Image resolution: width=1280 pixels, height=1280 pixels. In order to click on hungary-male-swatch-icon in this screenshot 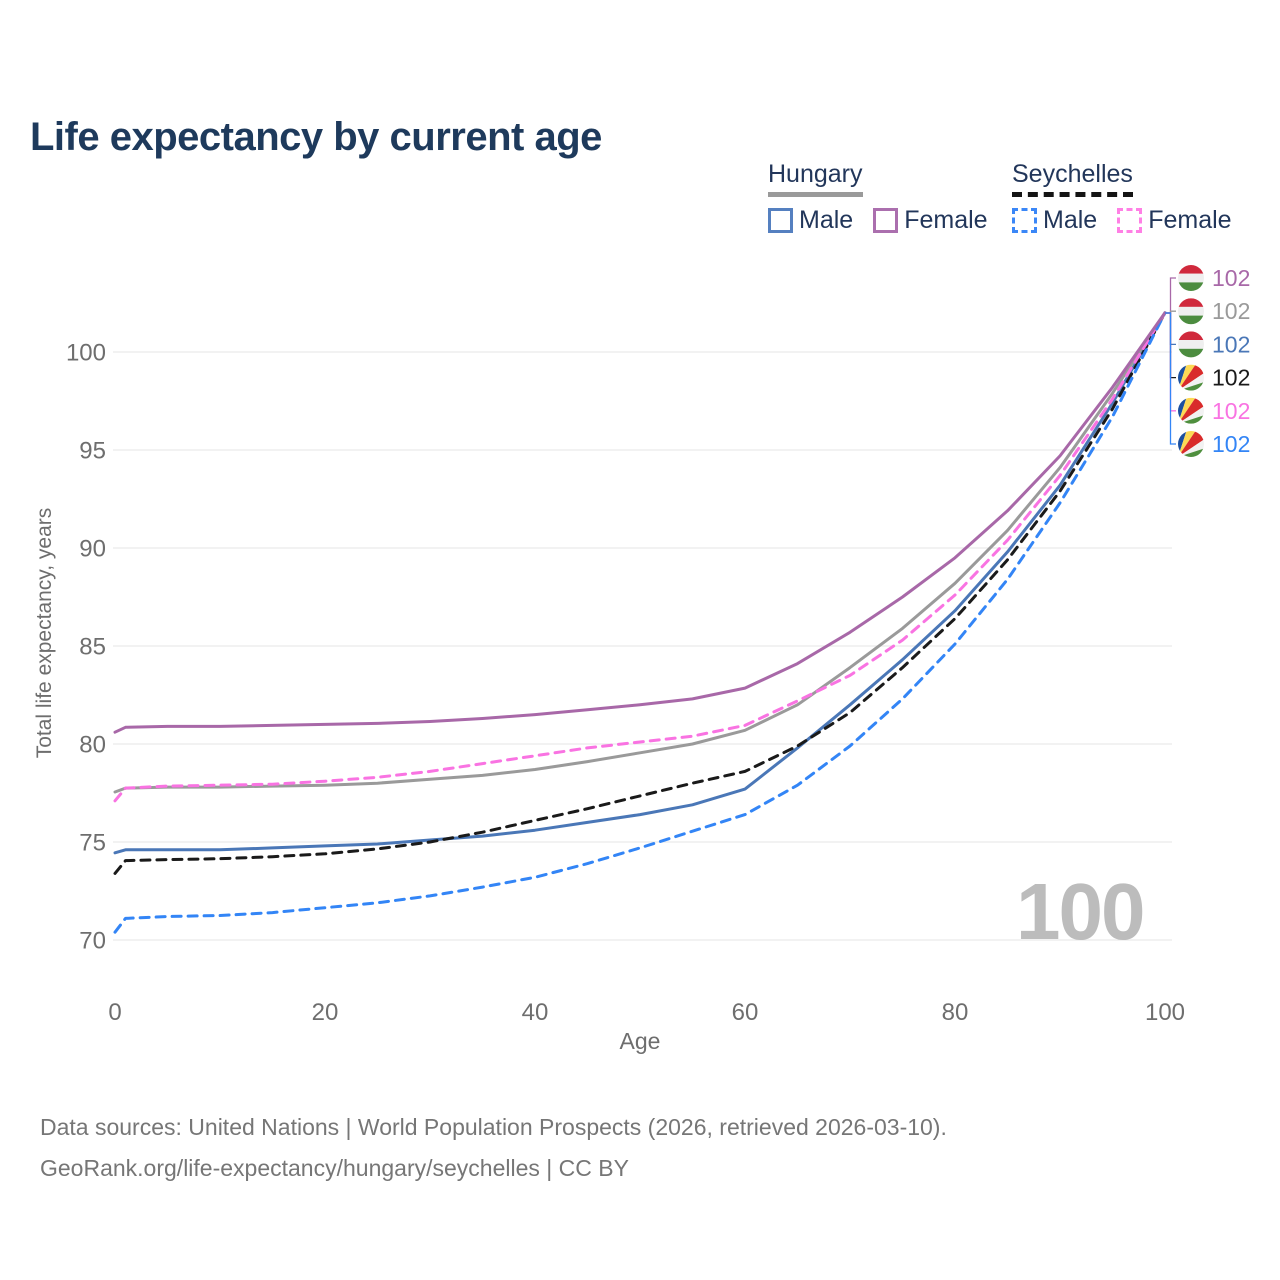, I will do `click(780, 220)`.